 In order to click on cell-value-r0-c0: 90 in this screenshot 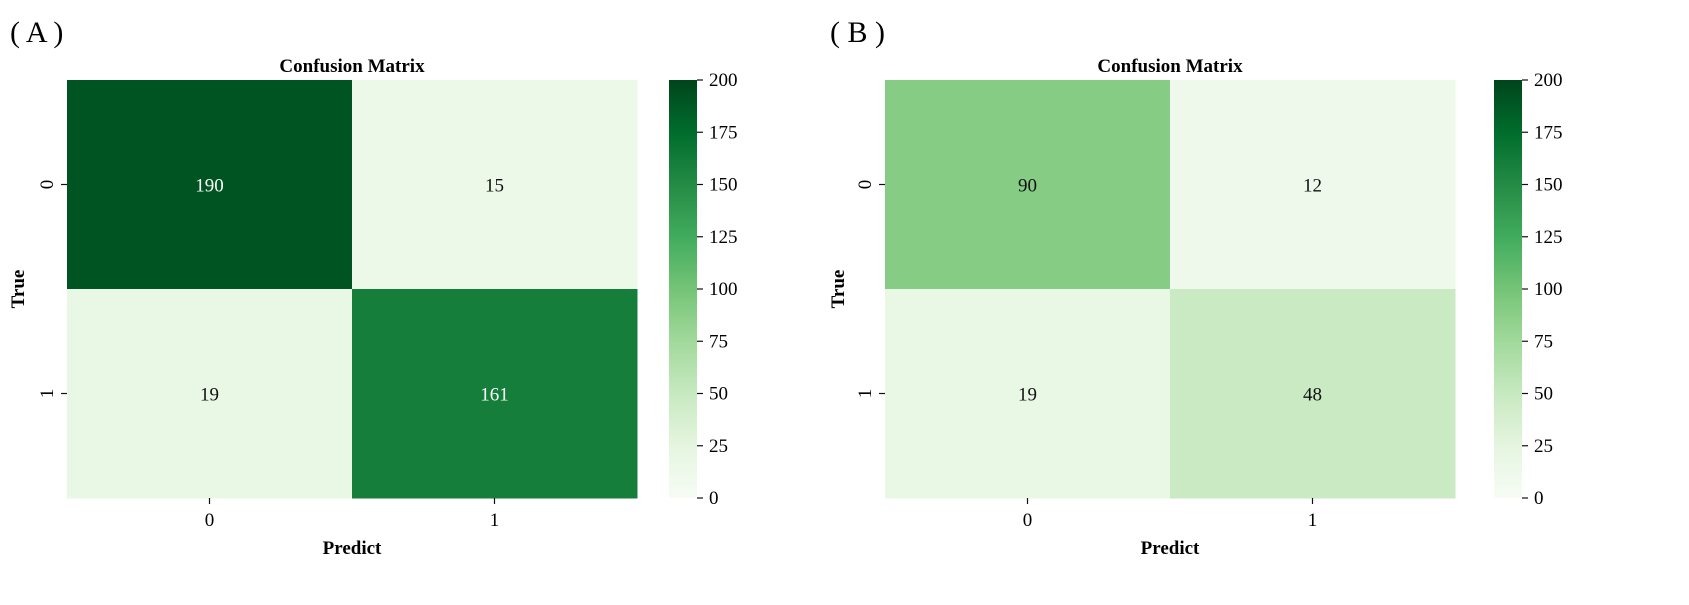, I will do `click(1027, 186)`.